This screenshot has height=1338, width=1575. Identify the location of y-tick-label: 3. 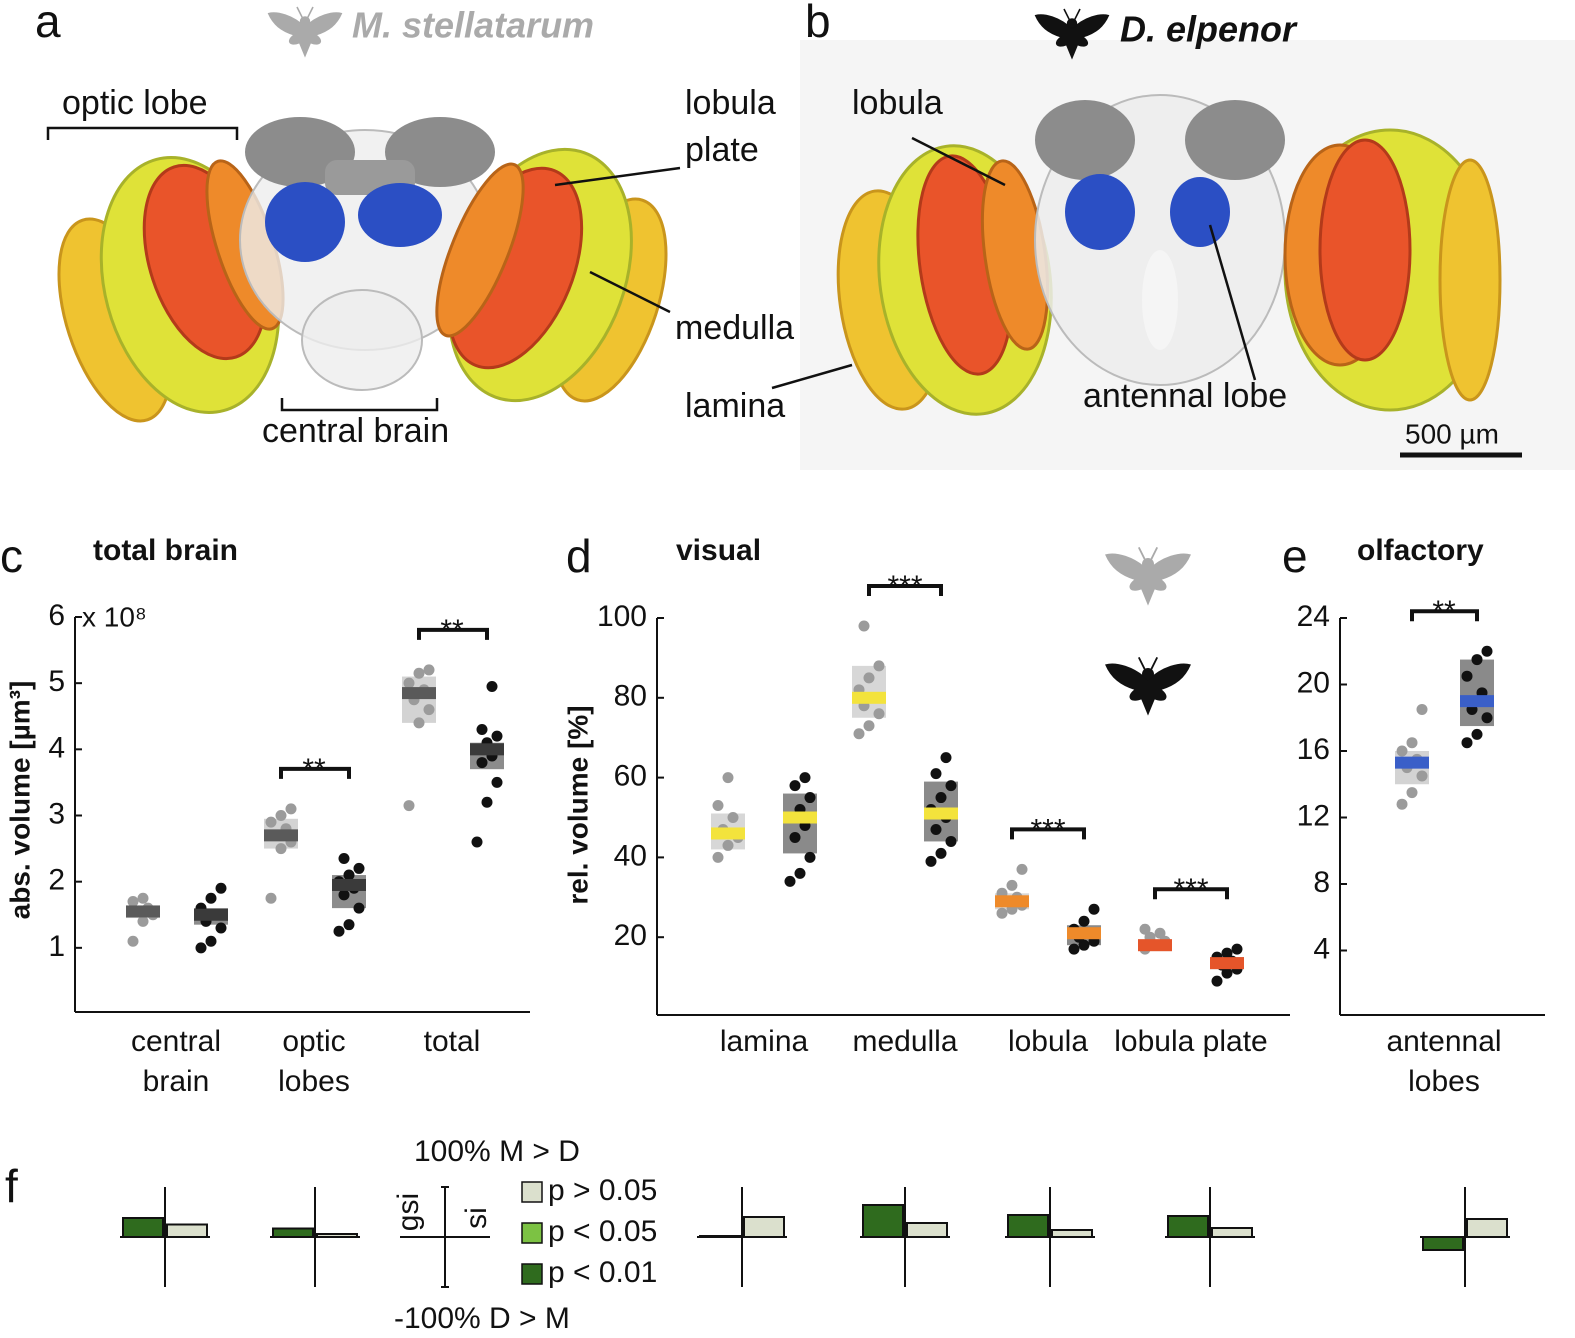
(56, 813).